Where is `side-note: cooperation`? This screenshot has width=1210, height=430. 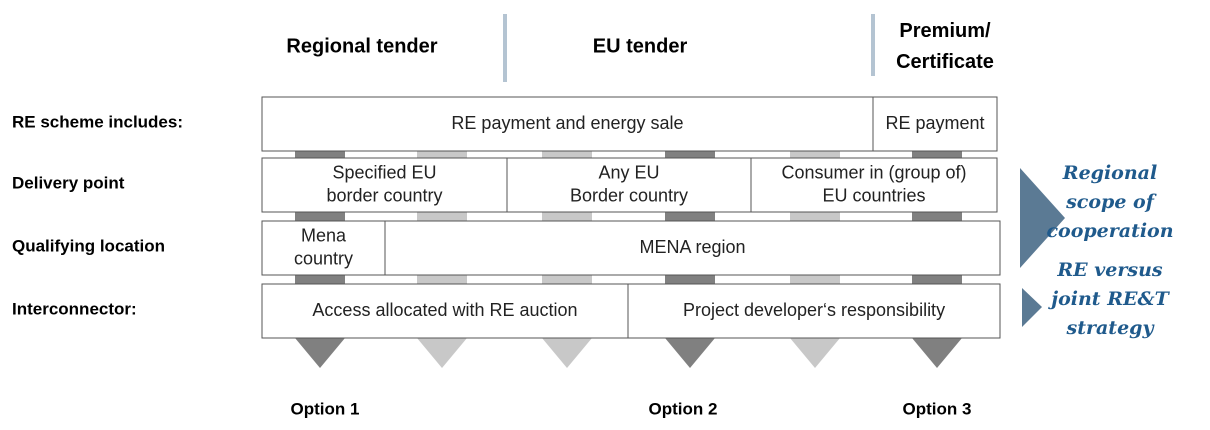 side-note: cooperation is located at coordinates (1109, 231).